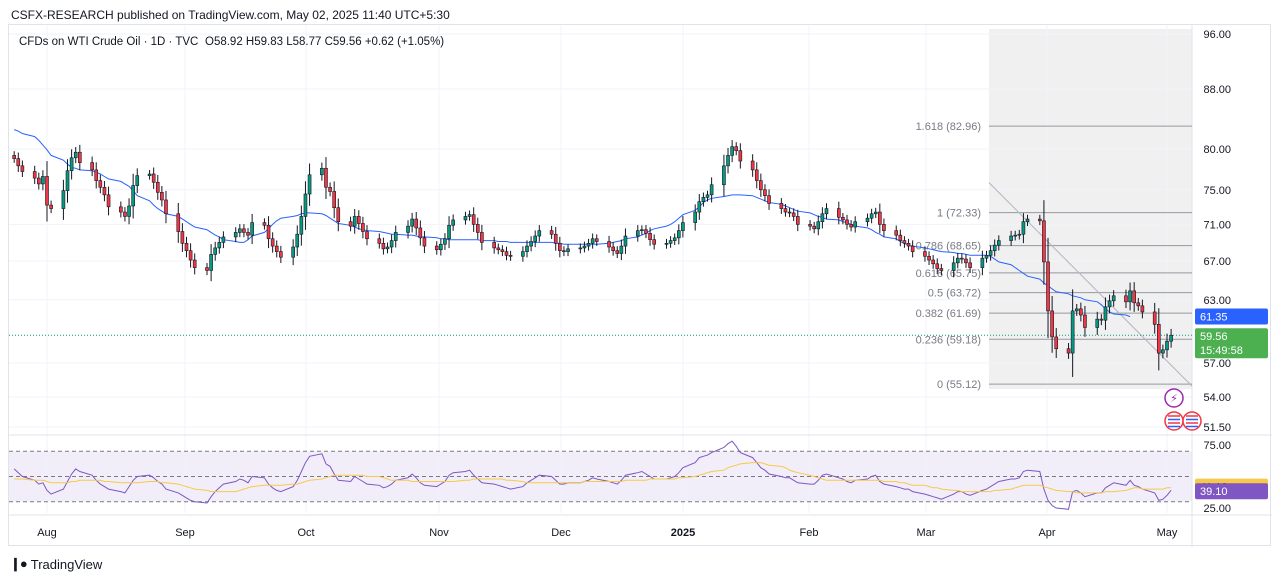 The image size is (1281, 581). What do you see at coordinates (592, 475) in the screenshot?
I see `rsi-line` at bounding box center [592, 475].